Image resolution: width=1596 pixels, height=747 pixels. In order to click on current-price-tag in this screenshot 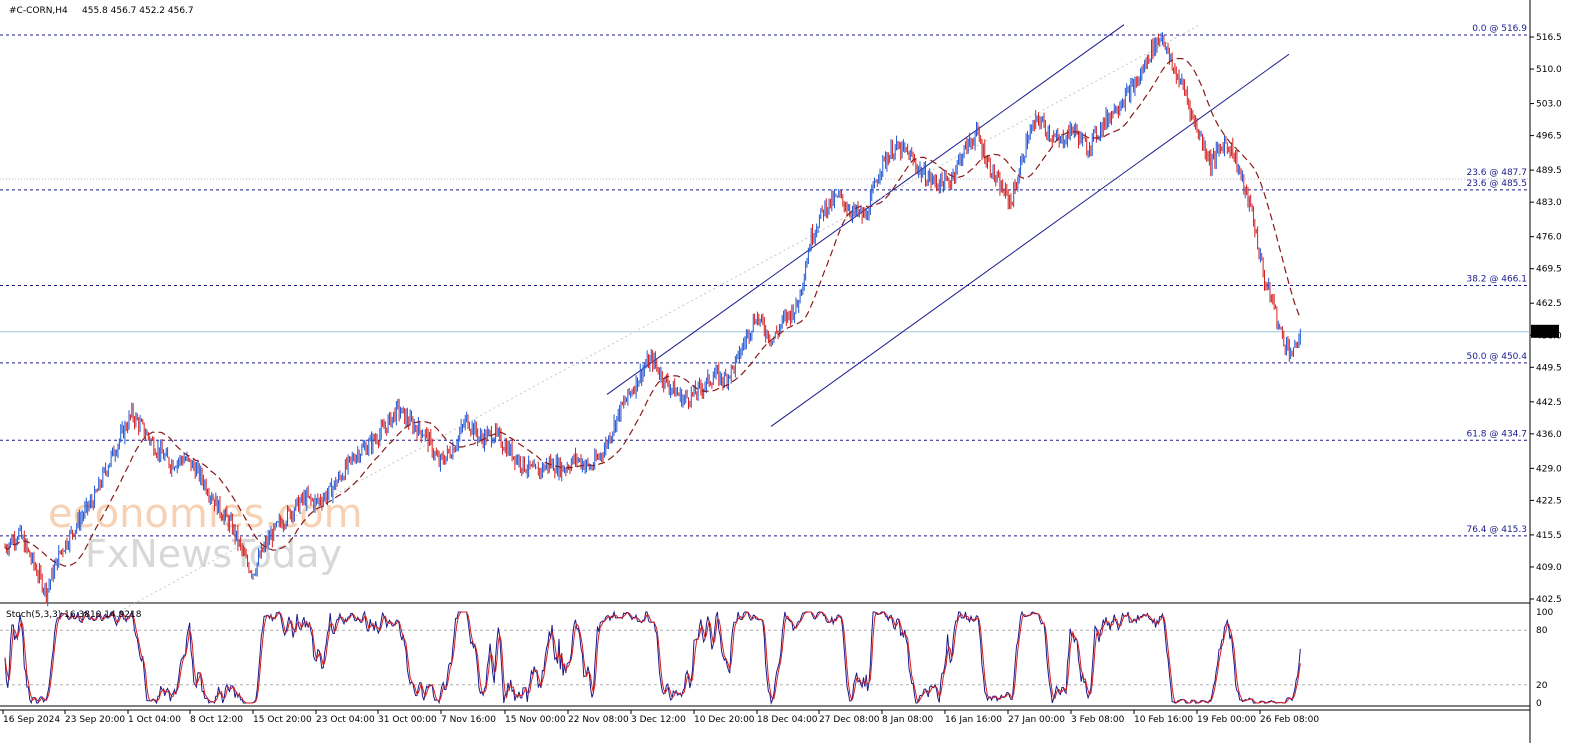, I will do `click(1545, 331)`.